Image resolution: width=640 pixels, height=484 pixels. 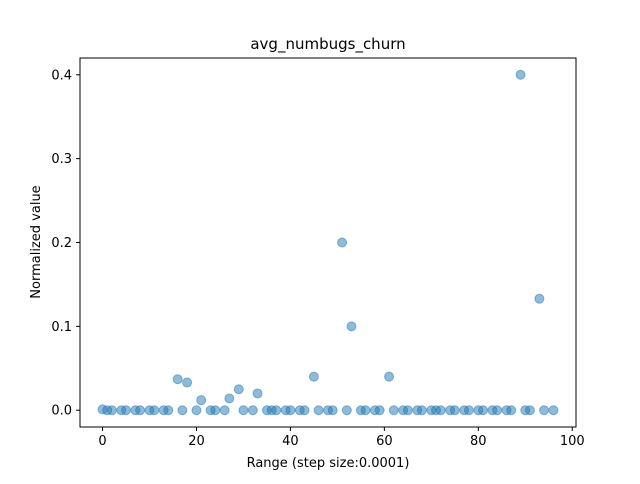 What do you see at coordinates (61, 75) in the screenshot?
I see `y-tick-label: 0.4` at bounding box center [61, 75].